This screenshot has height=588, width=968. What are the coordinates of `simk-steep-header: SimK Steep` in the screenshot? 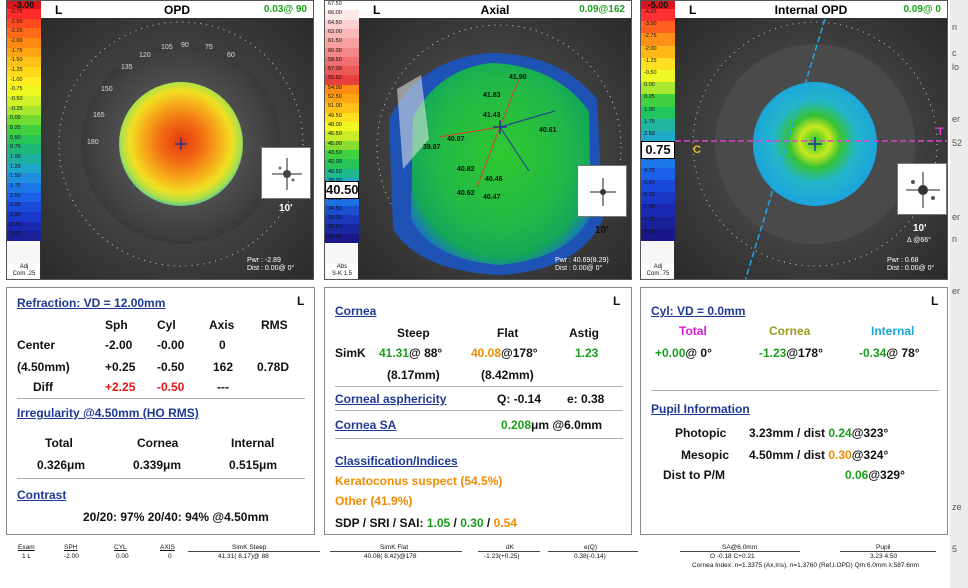 It's located at (249, 547).